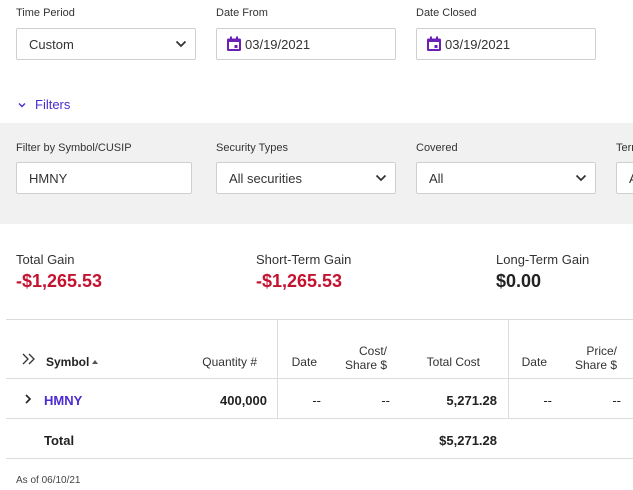  Describe the element at coordinates (242, 13) in the screenshot. I see `date-from-label: Date From` at that location.